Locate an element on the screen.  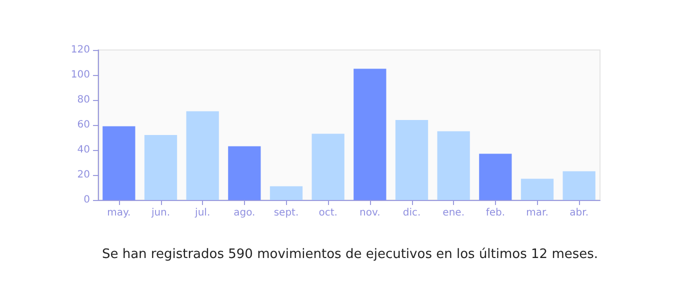
x-tick-label: ago. is located at coordinates (245, 213).